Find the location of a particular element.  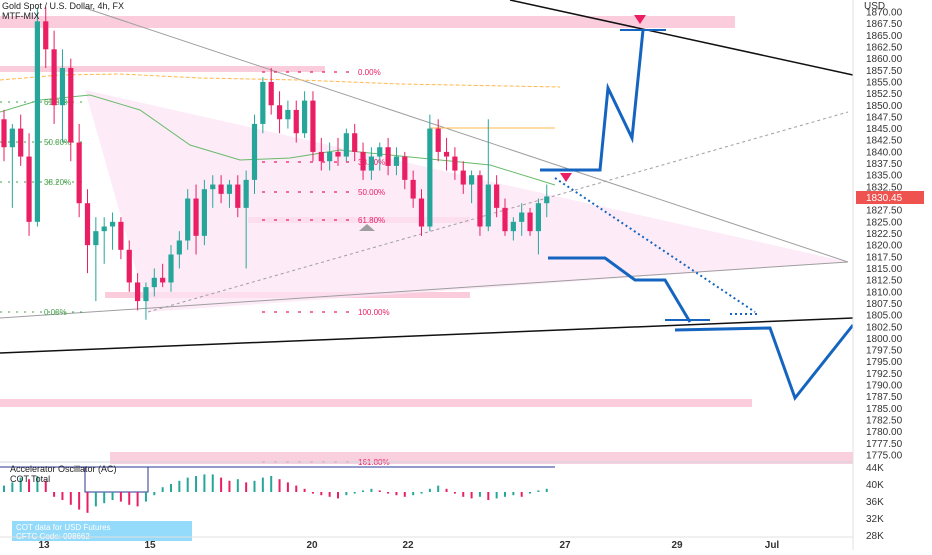

fib-left-label: 61.80% is located at coordinates (57, 102).